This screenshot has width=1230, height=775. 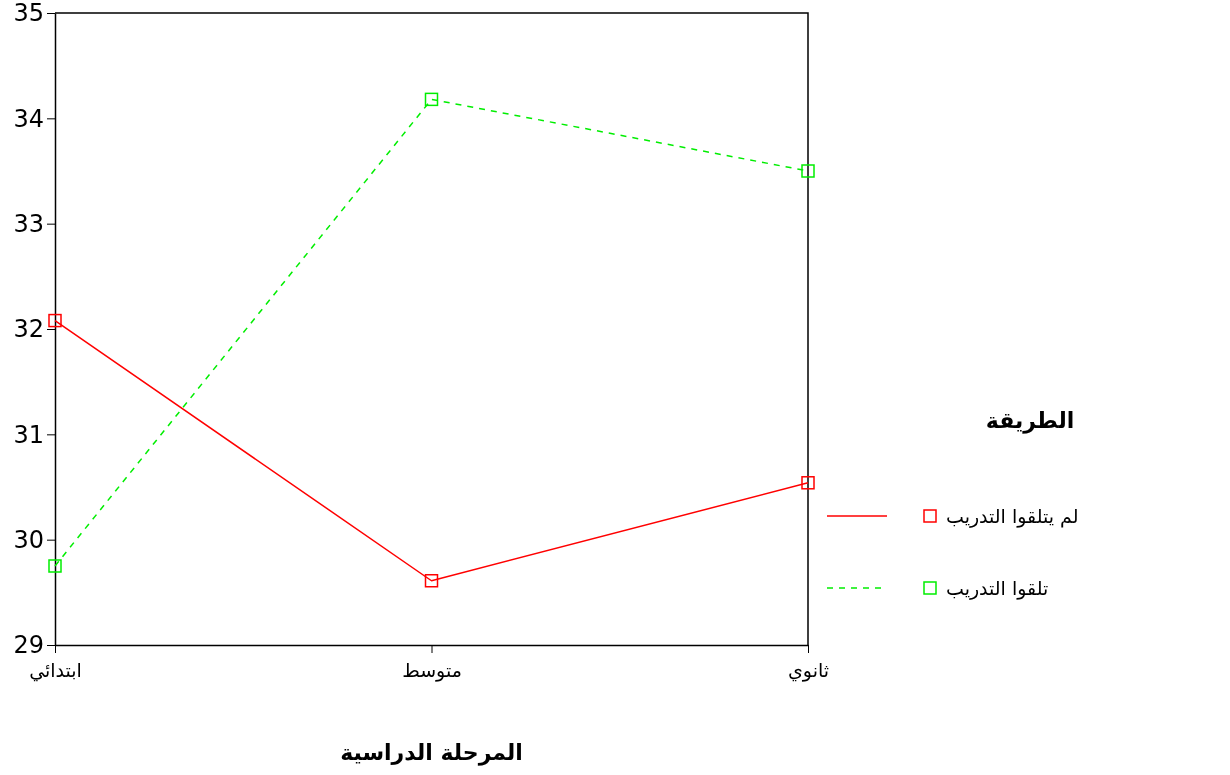 I want to click on y-tick-label: 30, so click(x=28, y=539).